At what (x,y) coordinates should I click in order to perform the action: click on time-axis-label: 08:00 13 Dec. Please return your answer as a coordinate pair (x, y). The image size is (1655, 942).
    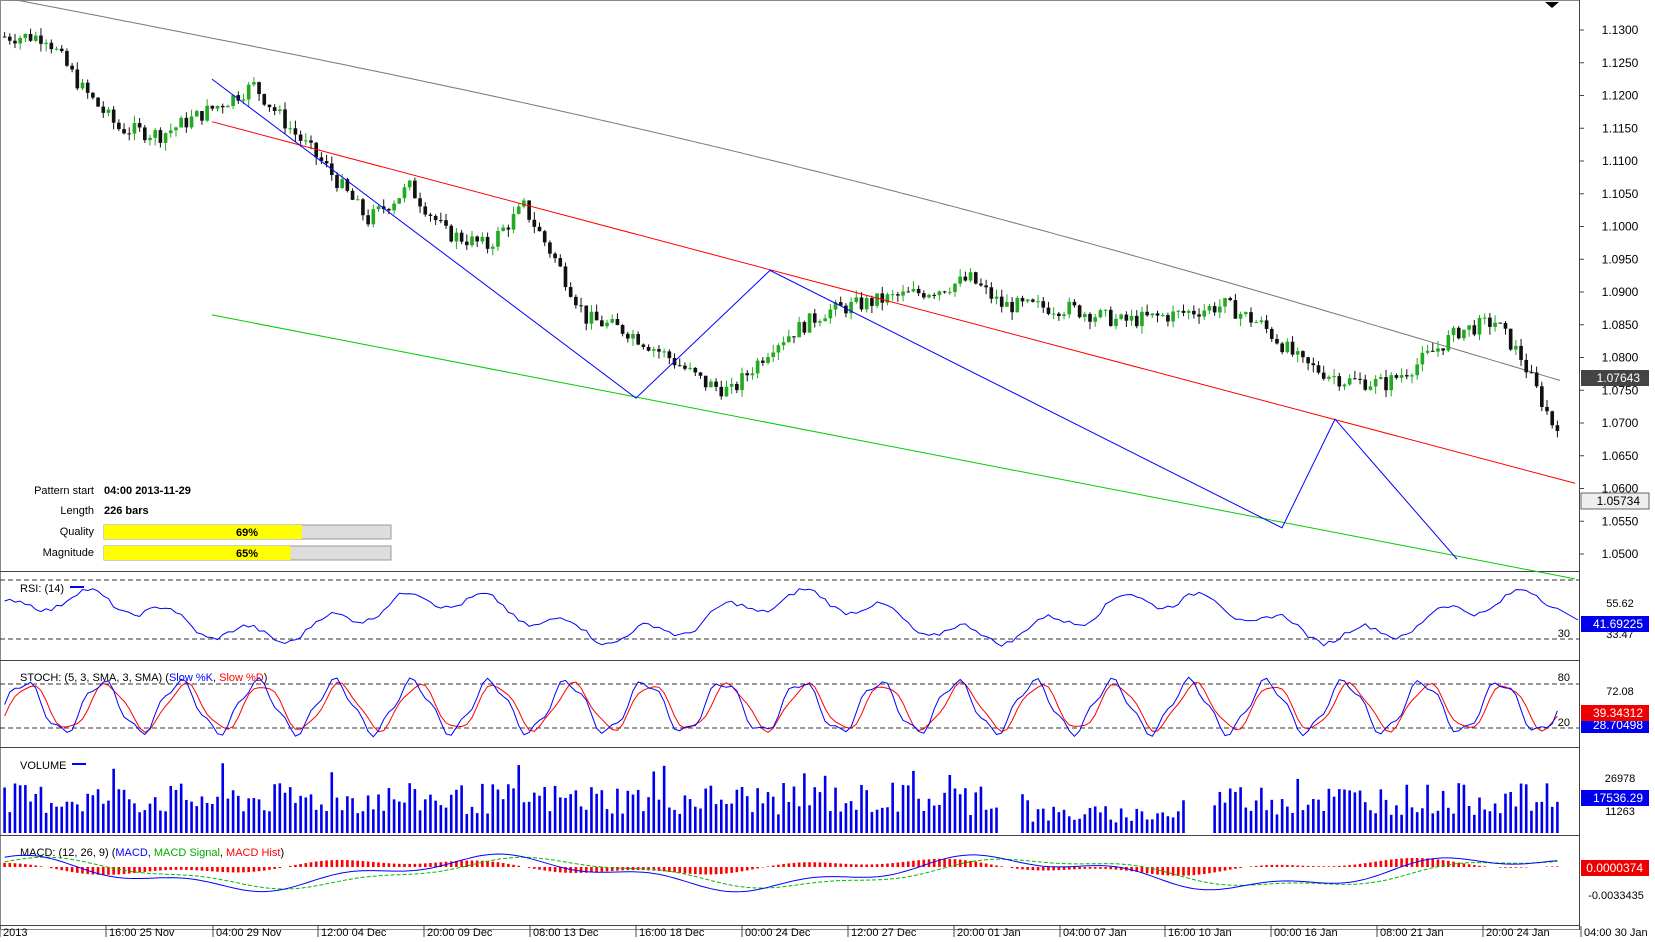
    Looking at the image, I should click on (566, 932).